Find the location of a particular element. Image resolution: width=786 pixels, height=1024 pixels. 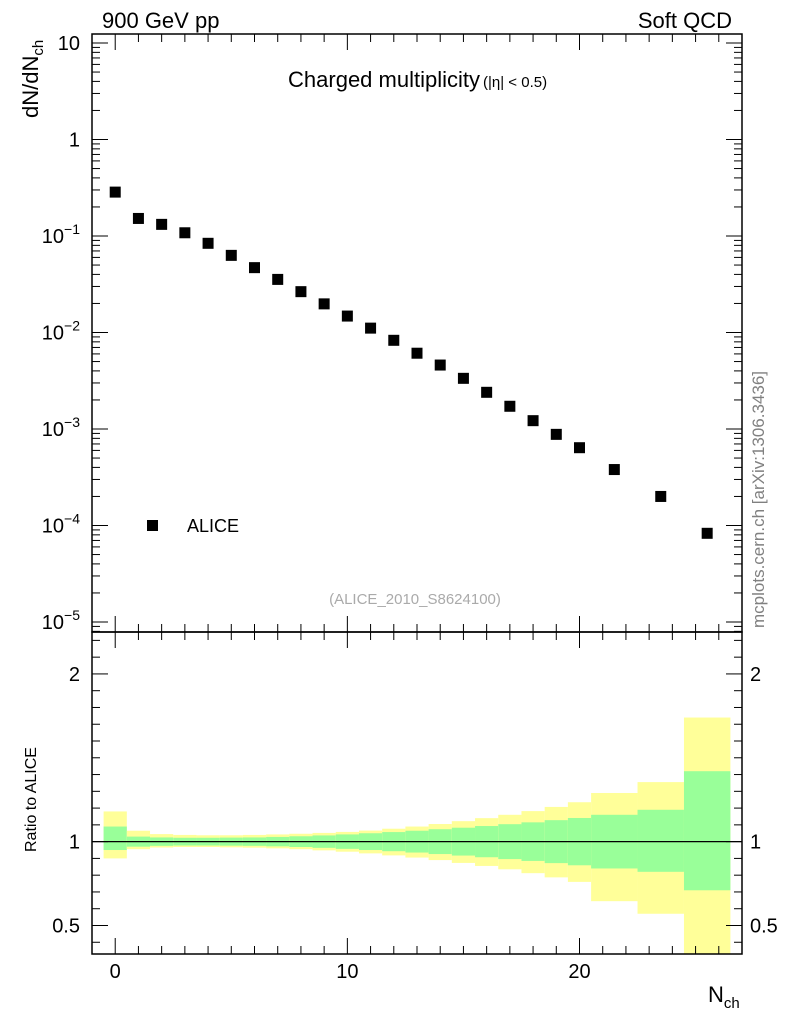

x-tick-label: 10 is located at coordinates (347, 972).